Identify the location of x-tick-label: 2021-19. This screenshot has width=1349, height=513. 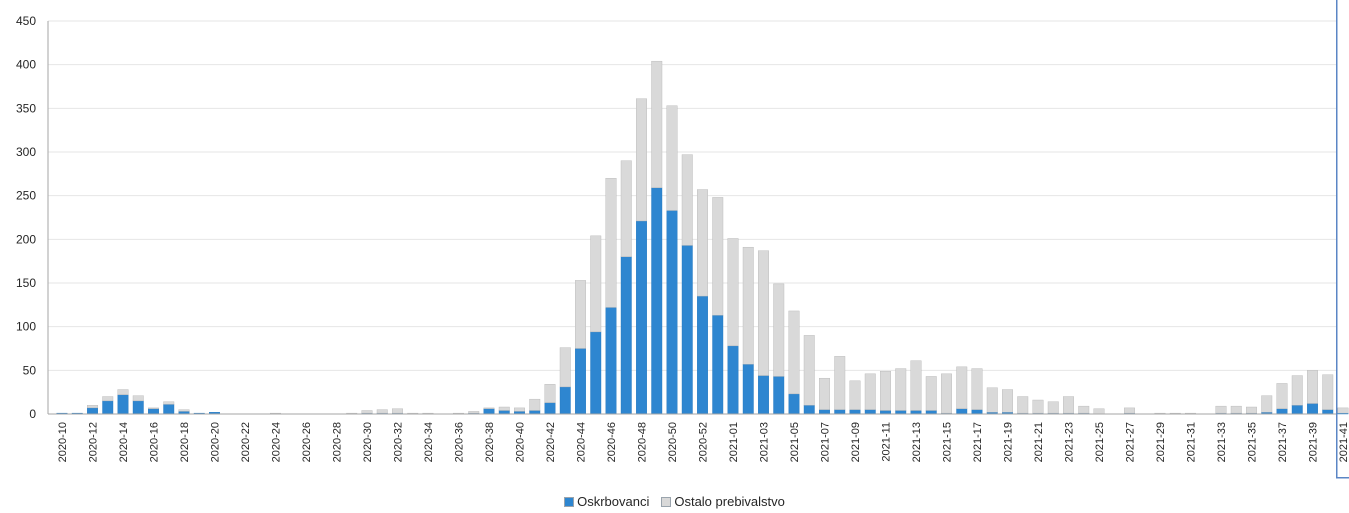
(1009, 442).